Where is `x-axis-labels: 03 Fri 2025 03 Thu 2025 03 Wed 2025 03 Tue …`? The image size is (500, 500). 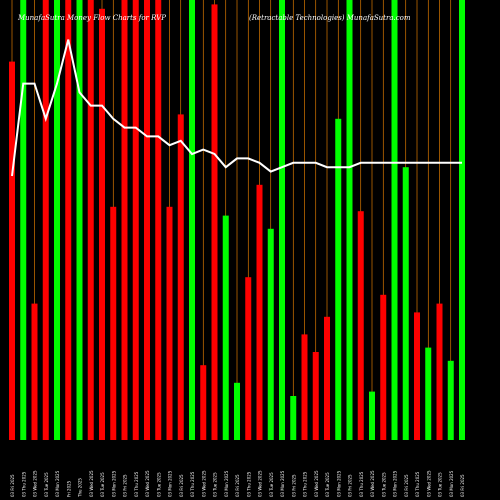
x-axis-labels: 03 Fri 2025 03 Thu 2025 03 Wed 2025 03 Tue … is located at coordinates (237, 484).